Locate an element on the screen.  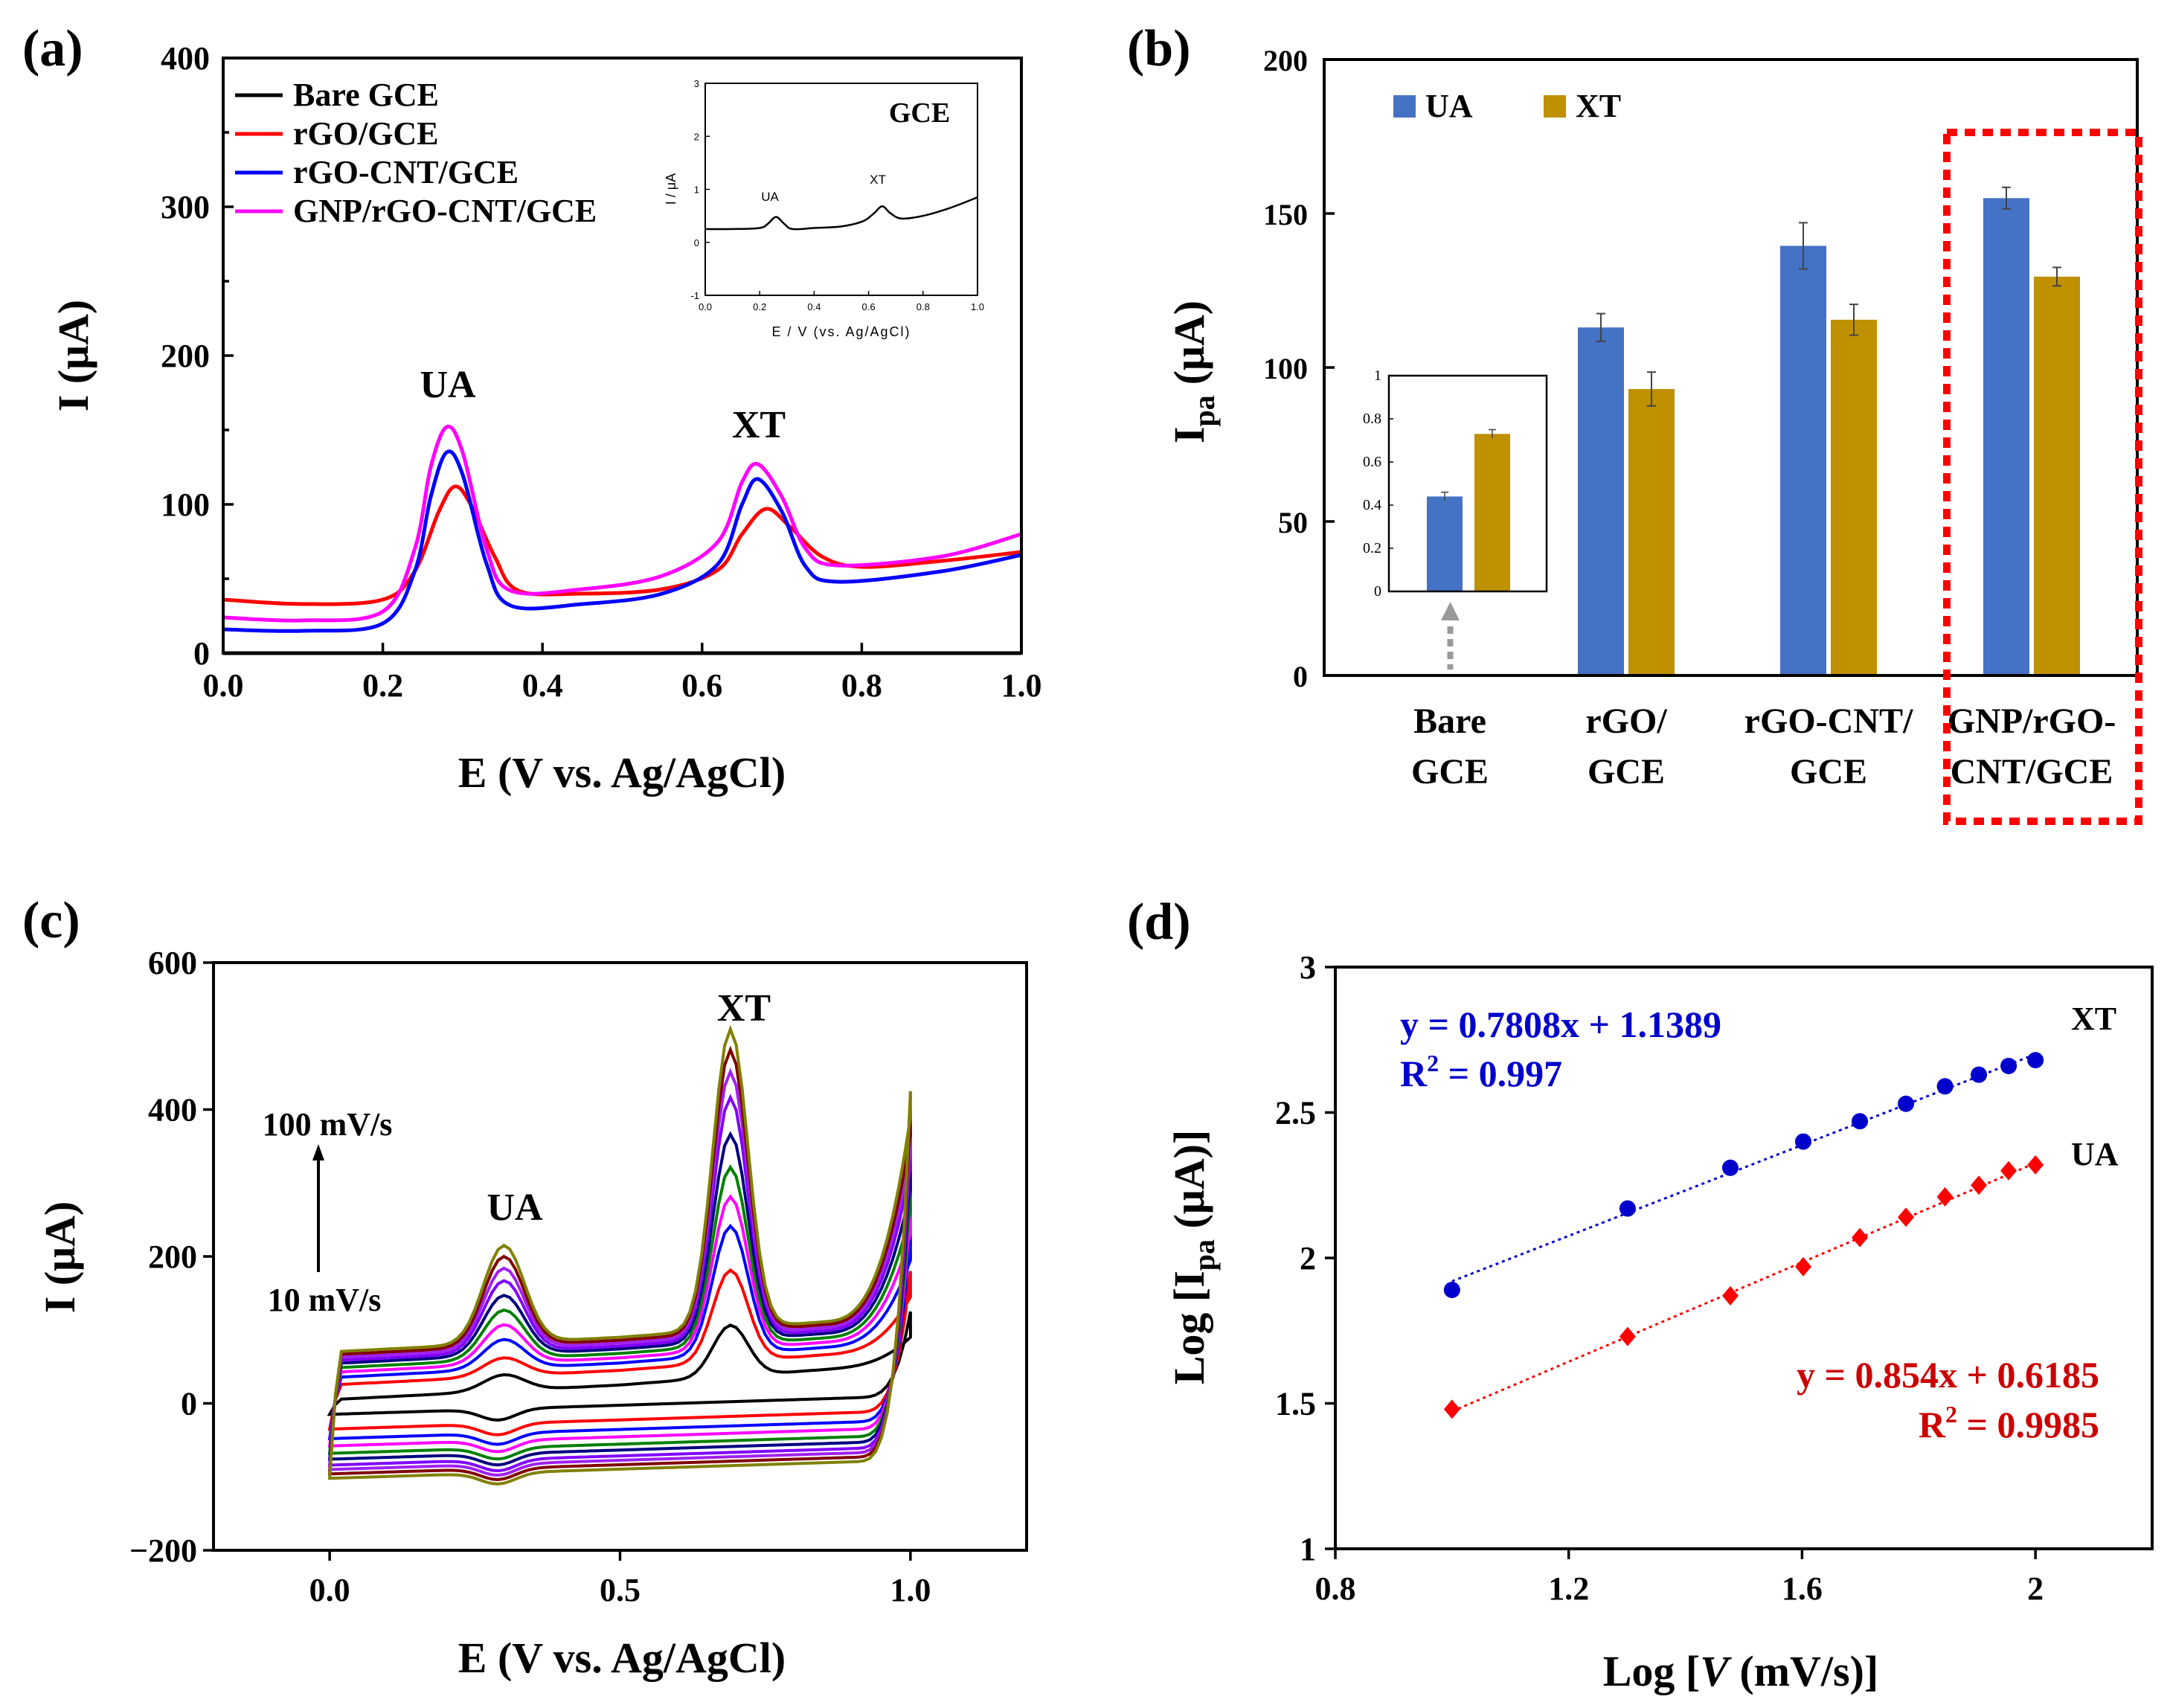
panel-c-plot is located at coordinates (619, 1255).